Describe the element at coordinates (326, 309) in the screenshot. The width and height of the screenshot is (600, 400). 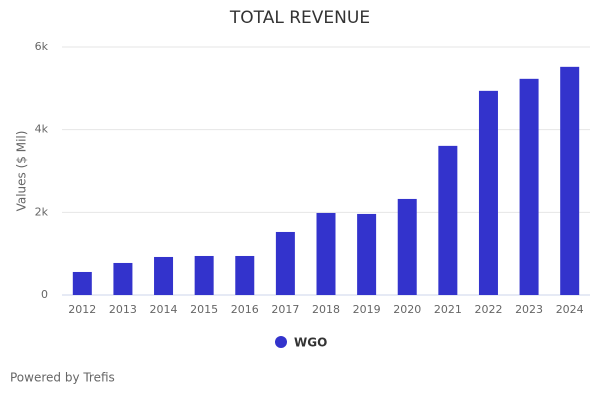
I see `x-tick-label: 2018` at that location.